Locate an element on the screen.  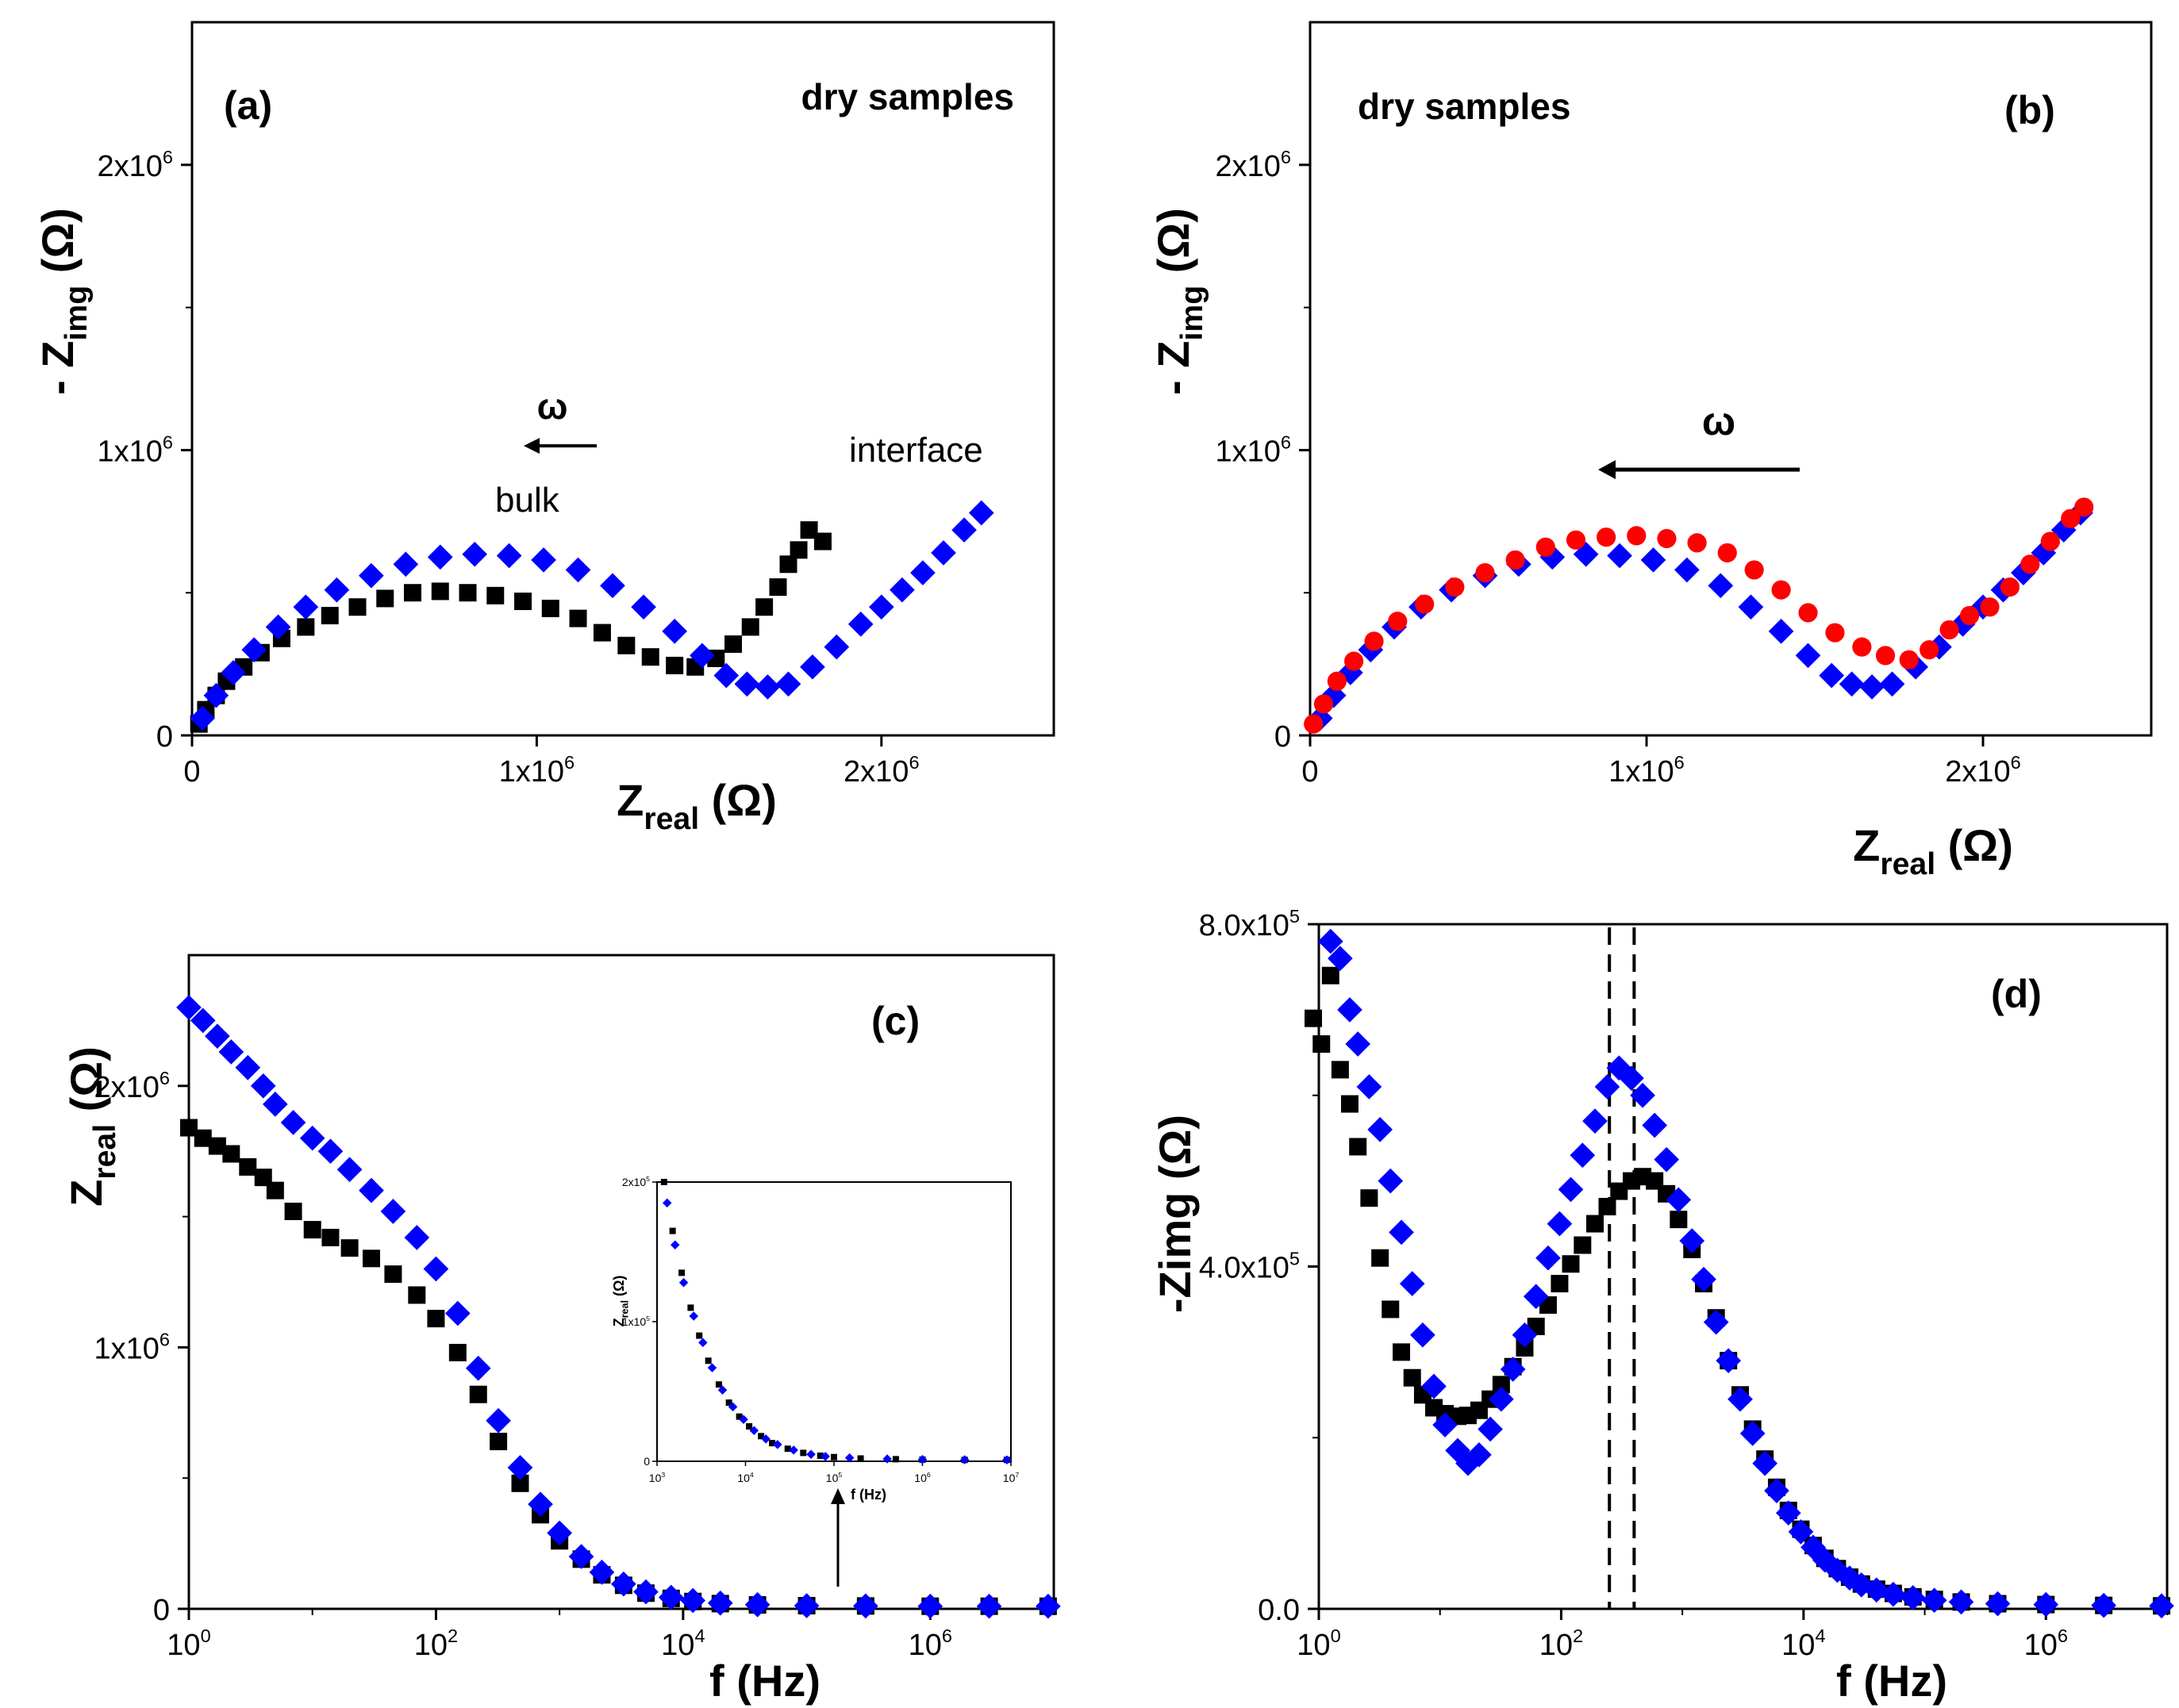
x-axis-title-c-part: f (Hz) is located at coordinates (764, 1681).